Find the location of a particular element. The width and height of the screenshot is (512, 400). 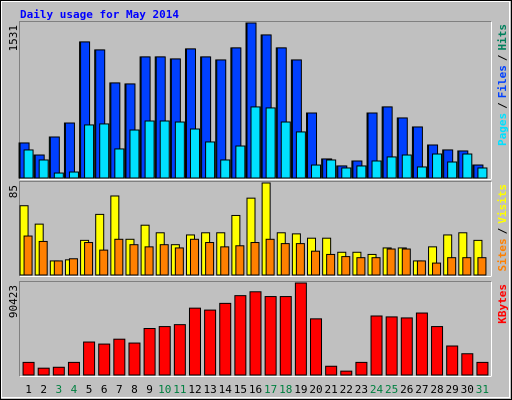

legend-entry: Sites is located at coordinates (502, 254).